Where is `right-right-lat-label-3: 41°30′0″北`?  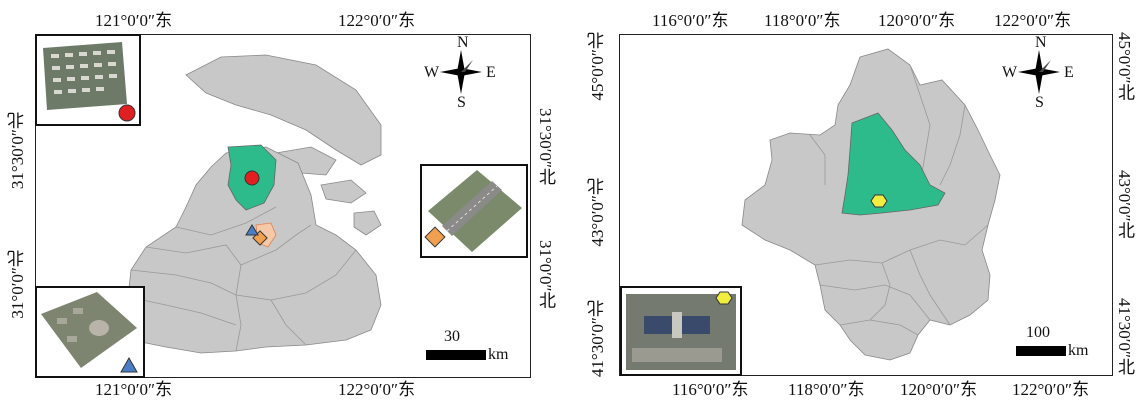
right-right-lat-label-3: 41°30′0″北 is located at coordinates (1124, 337).